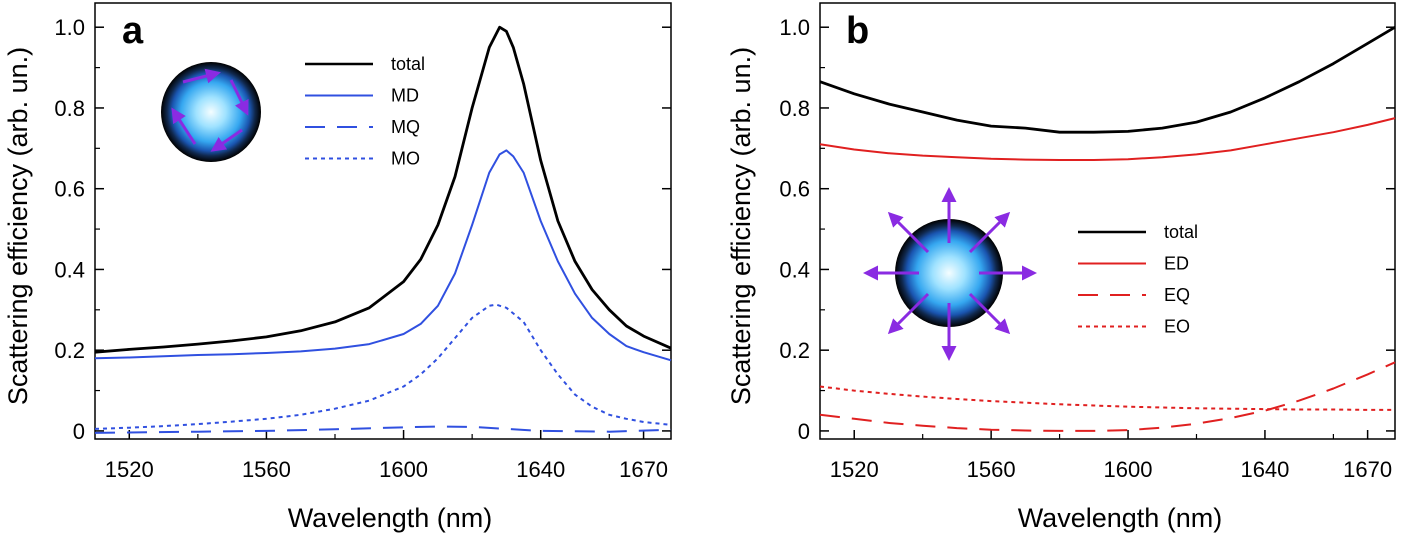 The height and width of the screenshot is (538, 1412). Describe the element at coordinates (365, 111) in the screenshot. I see `panel-a-legend: total MD MQ MO` at that location.